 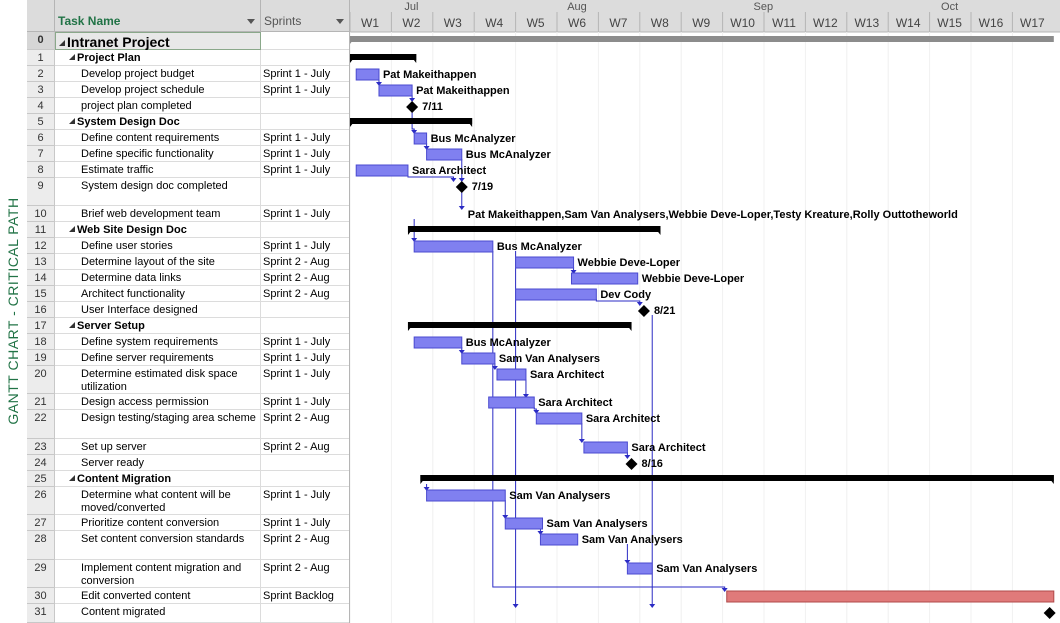 What do you see at coordinates (158, 74) in the screenshot?
I see `task-name-cell: Develop project budget` at bounding box center [158, 74].